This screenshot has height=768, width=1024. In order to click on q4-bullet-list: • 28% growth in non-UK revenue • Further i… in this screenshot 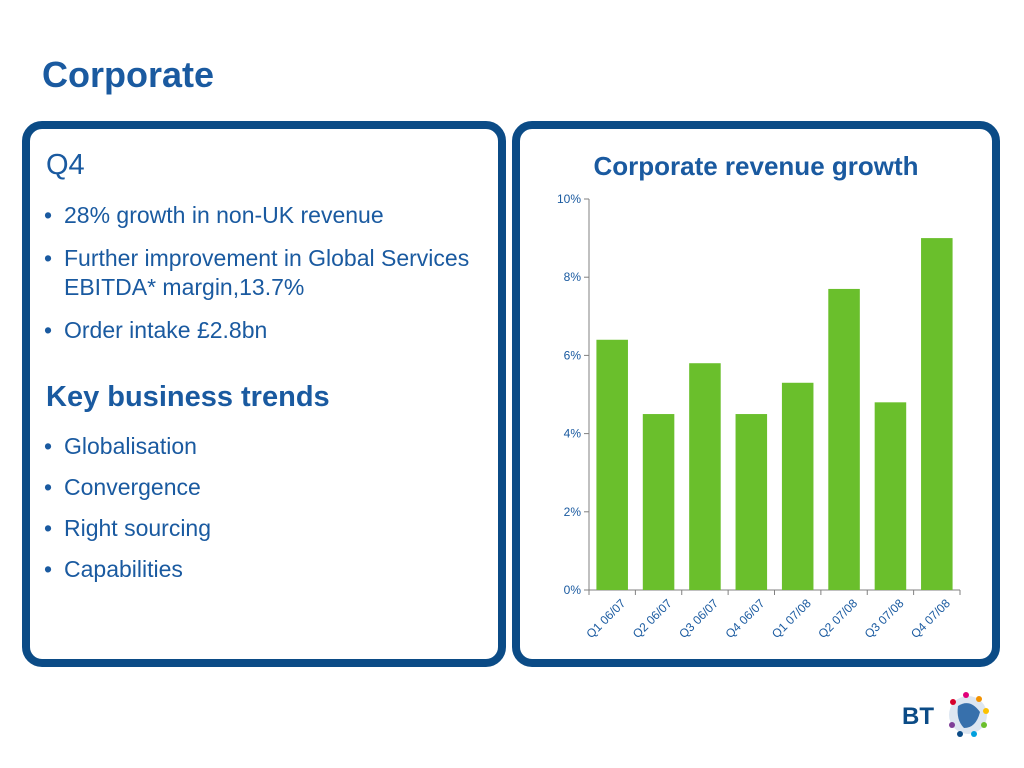, I will do `click(259, 280)`.